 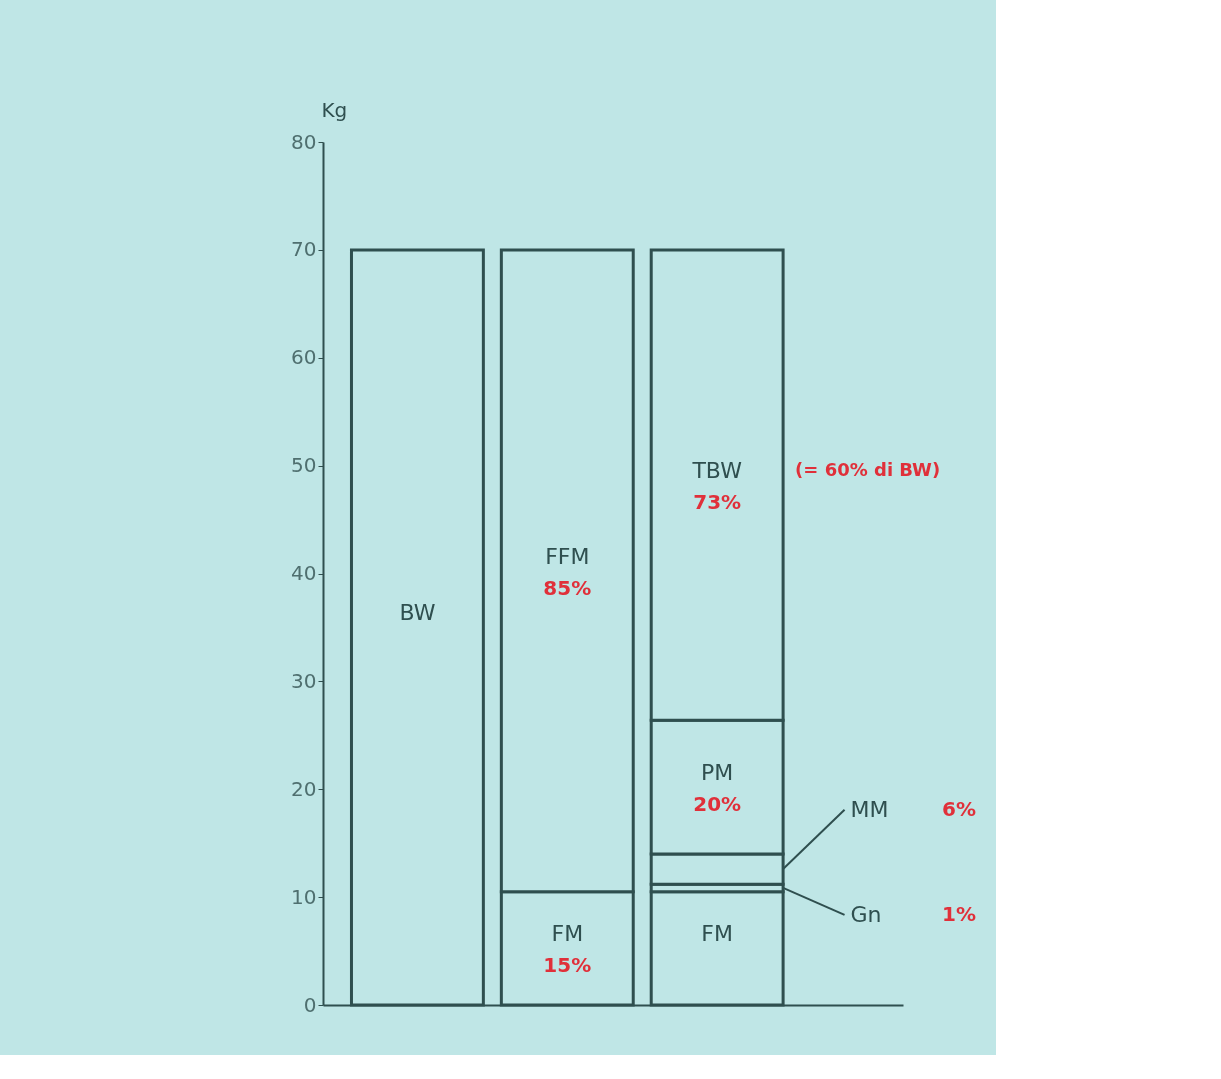 What do you see at coordinates (868, 470) in the screenshot?
I see `annotation: (= 60% di BW)` at bounding box center [868, 470].